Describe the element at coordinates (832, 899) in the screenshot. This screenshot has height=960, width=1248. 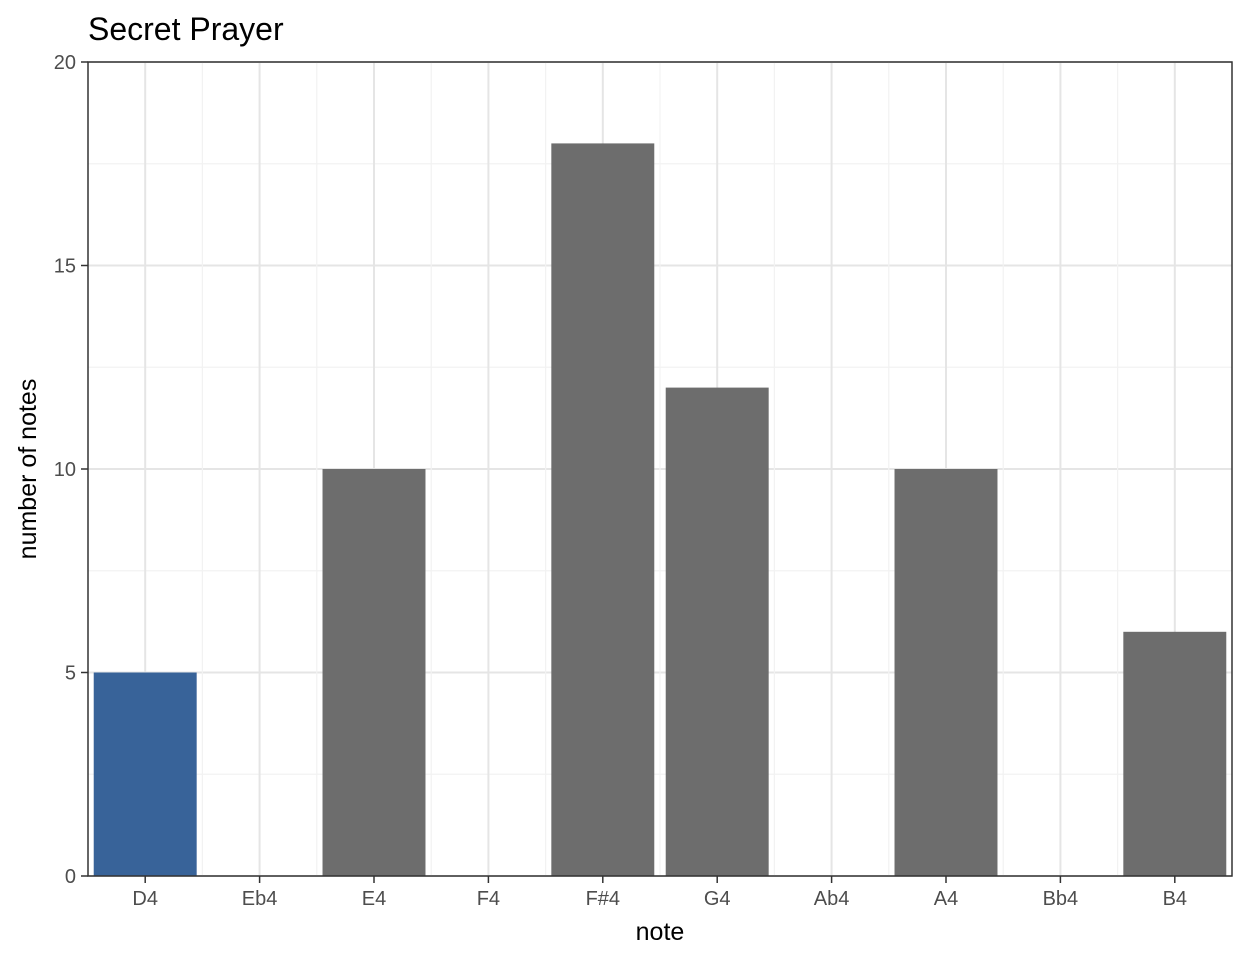
I see `x-tick-label-Ab4: Ab4` at that location.